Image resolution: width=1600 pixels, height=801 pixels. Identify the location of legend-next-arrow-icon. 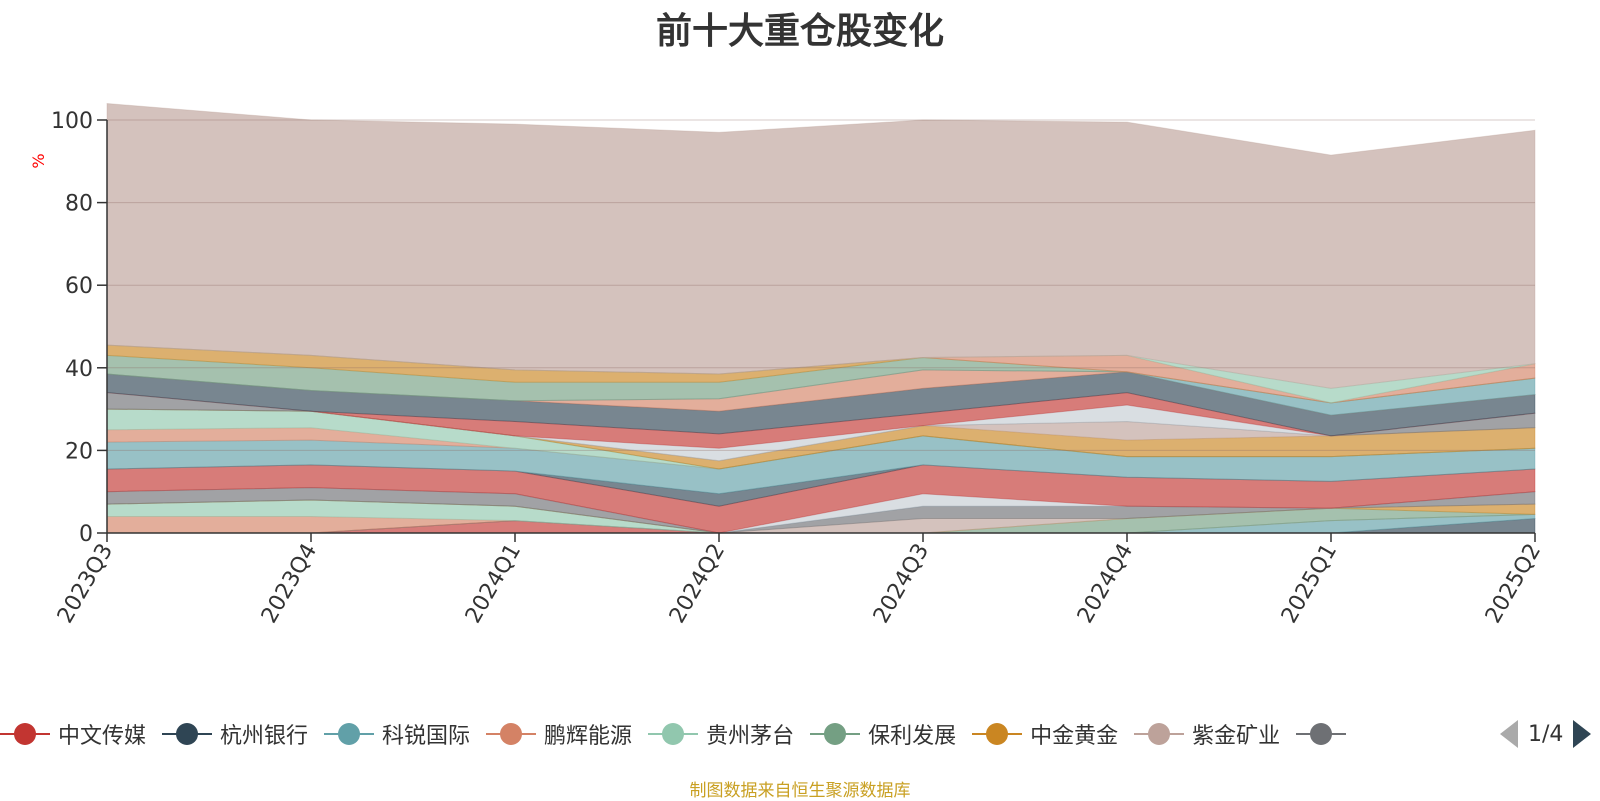
(1582, 734).